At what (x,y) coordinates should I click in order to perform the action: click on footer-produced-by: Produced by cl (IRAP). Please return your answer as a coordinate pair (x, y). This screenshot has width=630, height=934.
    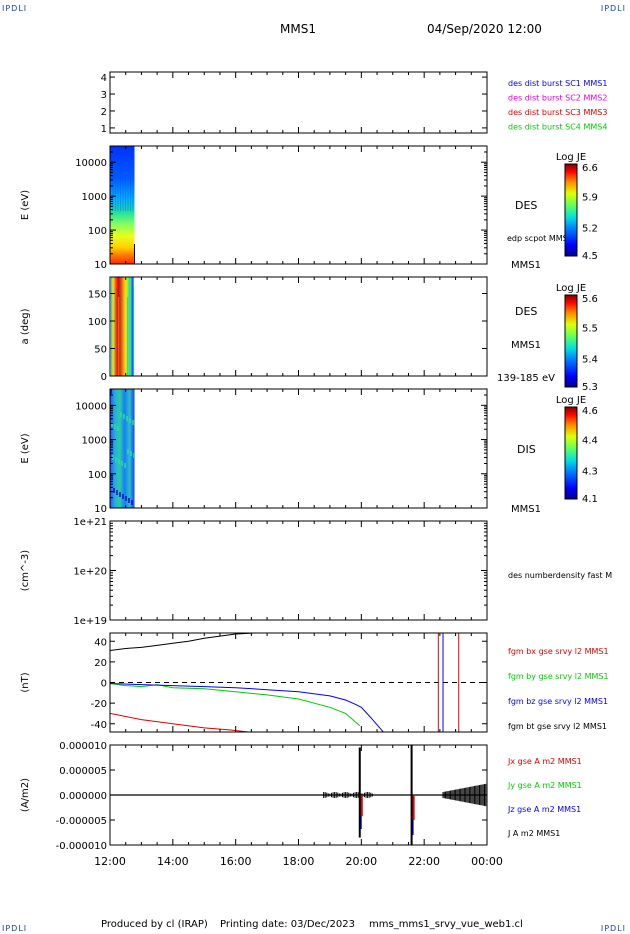
    Looking at the image, I should click on (154, 924).